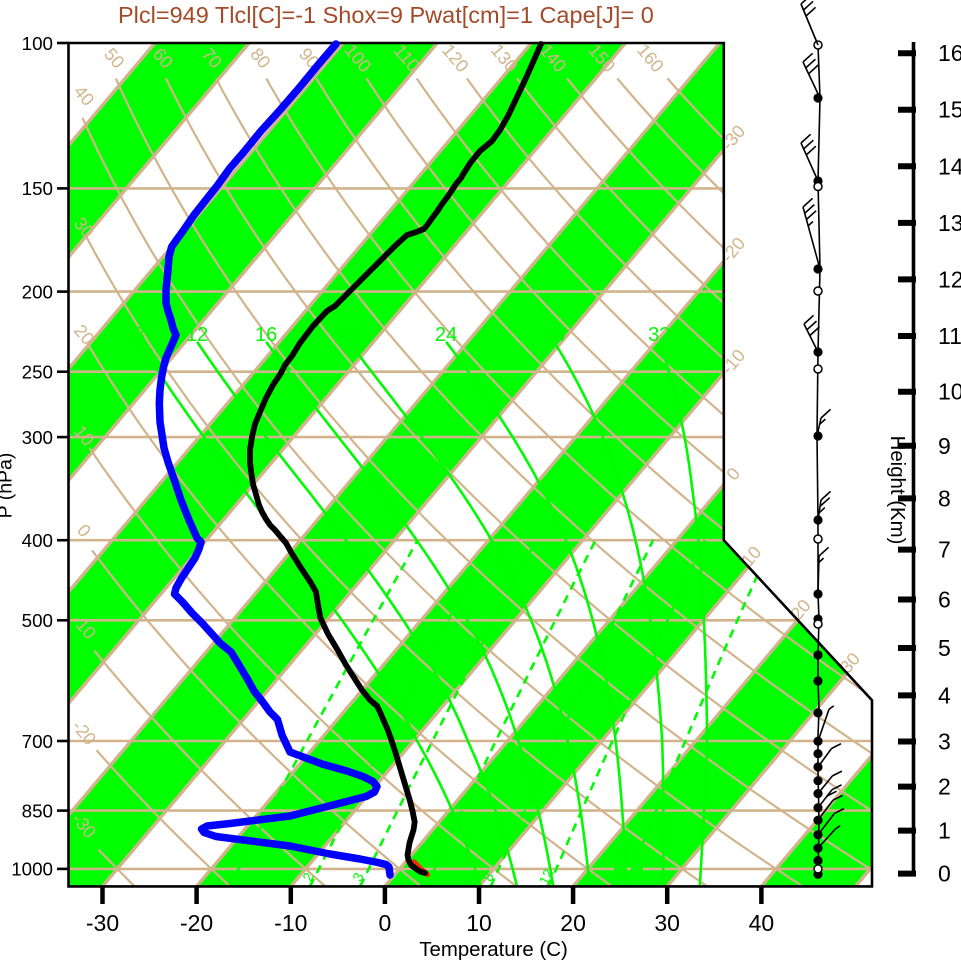 The image size is (961, 966). I want to click on svg-text: 6, so click(944, 600).